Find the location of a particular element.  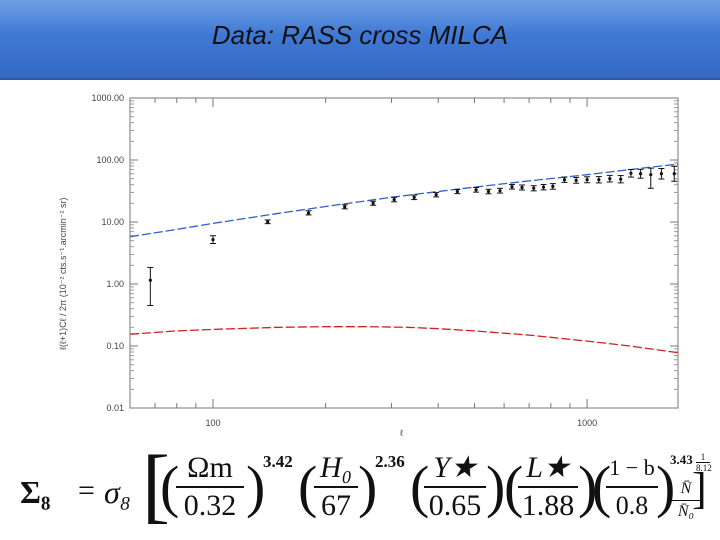

paren-close-1: ) is located at coordinates (256, 486).